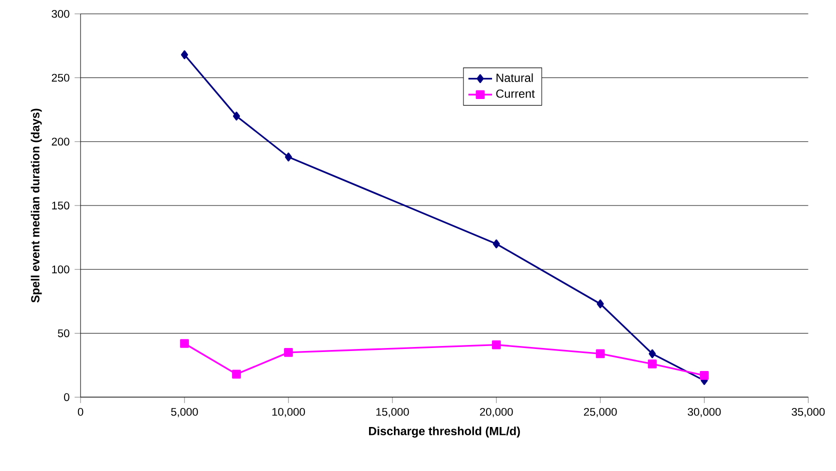 This screenshot has width=836, height=471. I want to click on y-tick-label: 100, so click(61, 270).